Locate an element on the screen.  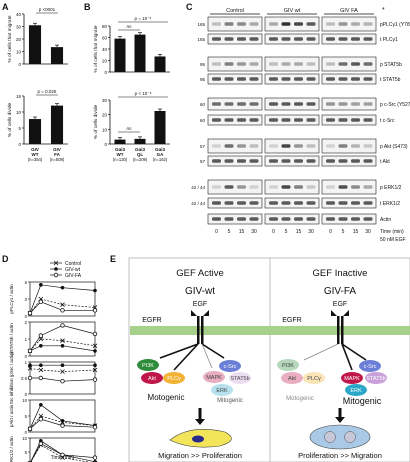
pi3k-node is located at coordinates (148, 365).